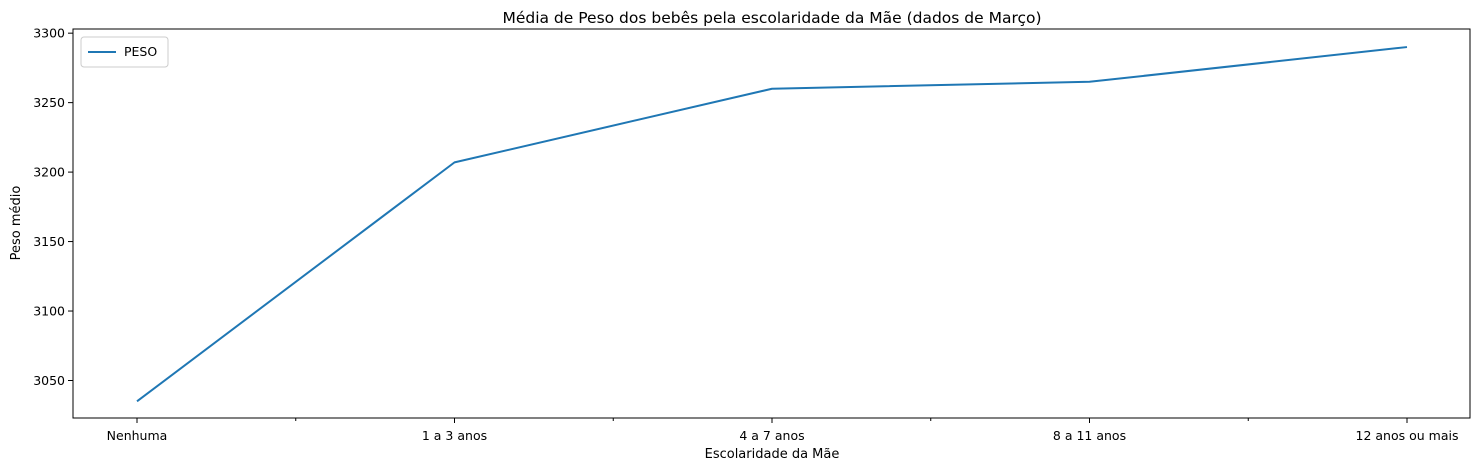 This screenshot has width=1479, height=471. I want to click on y-tick-label: 3100, so click(49, 311).